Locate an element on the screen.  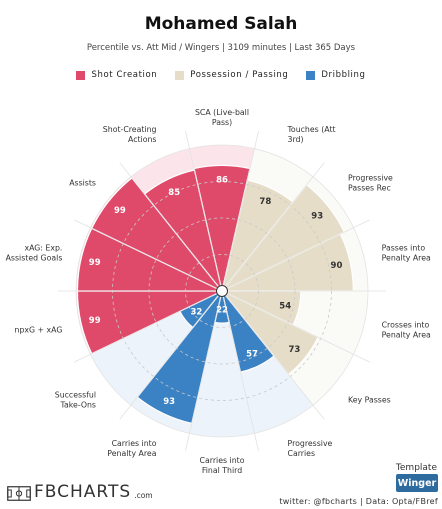
value-label-key-passes: 73 is located at coordinates (294, 350).